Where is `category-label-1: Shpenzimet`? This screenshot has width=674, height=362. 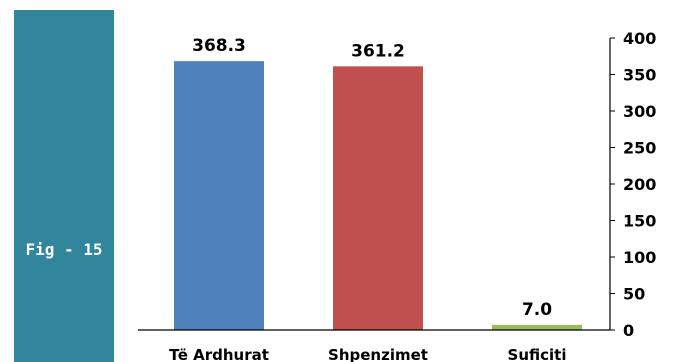
category-label-1: Shpenzimet is located at coordinates (378, 354).